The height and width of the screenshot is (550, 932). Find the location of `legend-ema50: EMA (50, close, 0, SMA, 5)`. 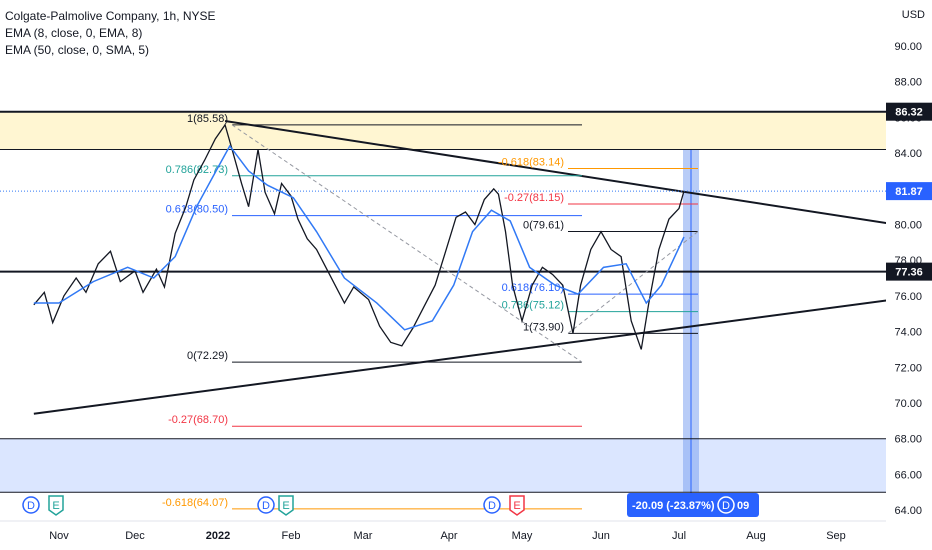

legend-ema50: EMA (50, close, 0, SMA, 5) is located at coordinates (77, 50).